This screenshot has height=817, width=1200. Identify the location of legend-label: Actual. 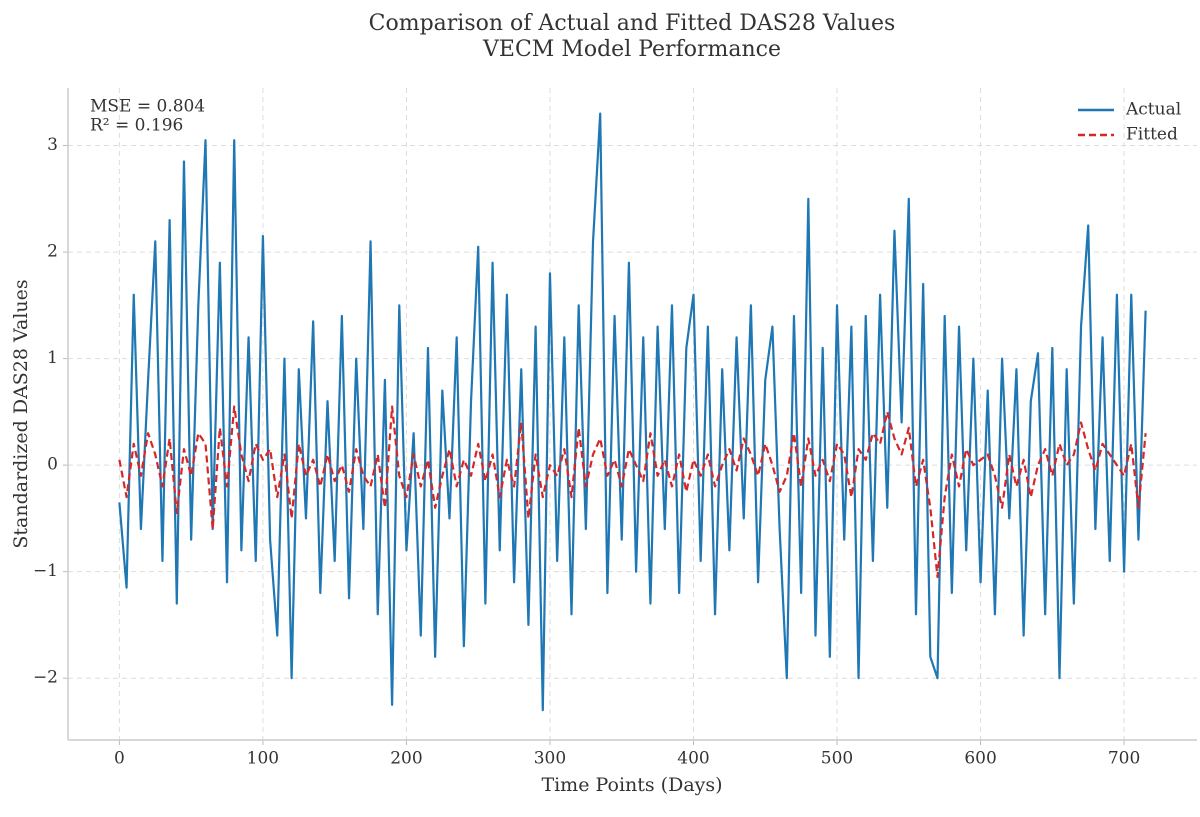
(1153, 110).